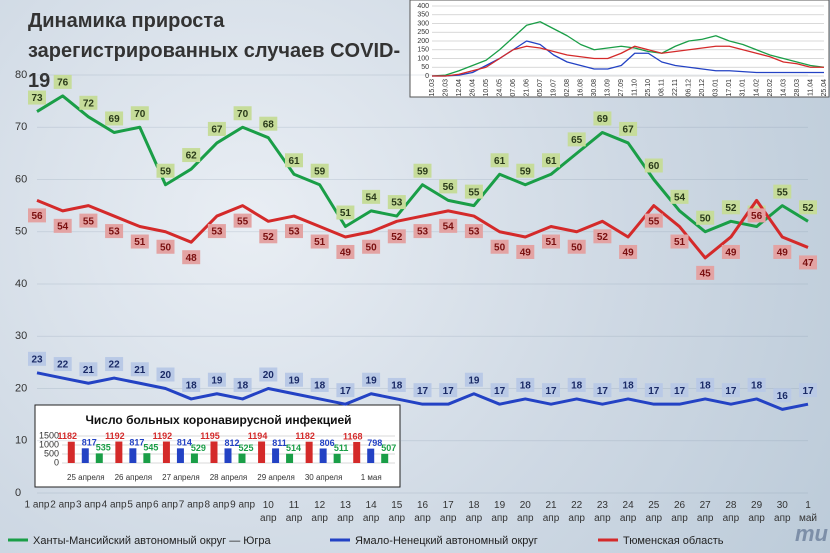  What do you see at coordinates (320, 171) in the screenshot?
I see `data-label: 59` at bounding box center [320, 171].